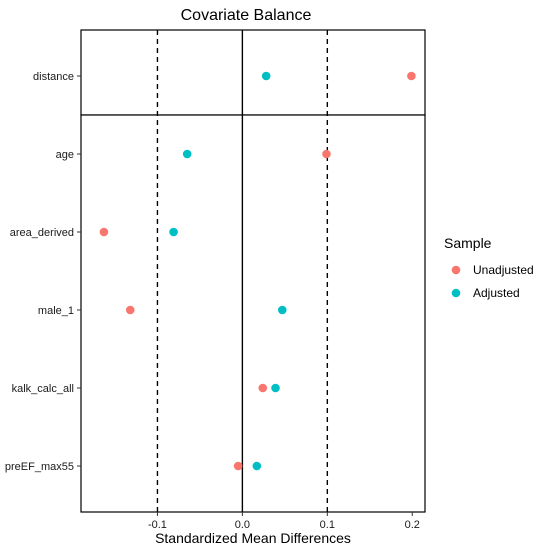  Describe the element at coordinates (275, 388) in the screenshot. I see `point-adjusted-kalk-calc-all` at that location.